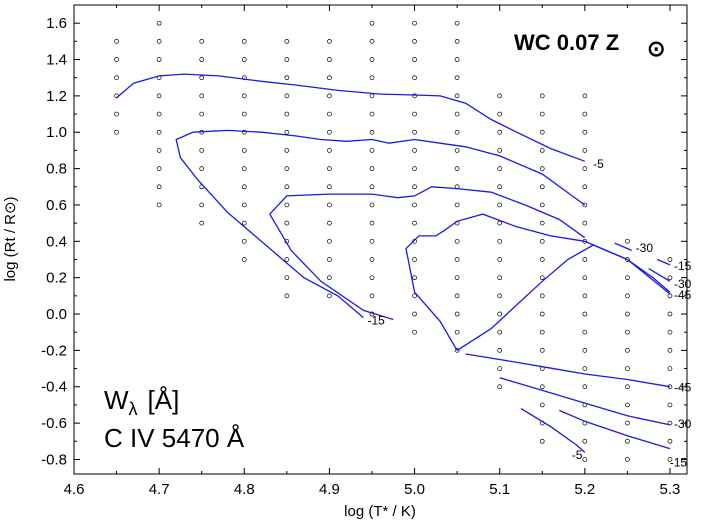 Image resolution: width=704 pixels, height=524 pixels. Describe the element at coordinates (56, 132) in the screenshot. I see `y-tick-label: 1.0` at that location.